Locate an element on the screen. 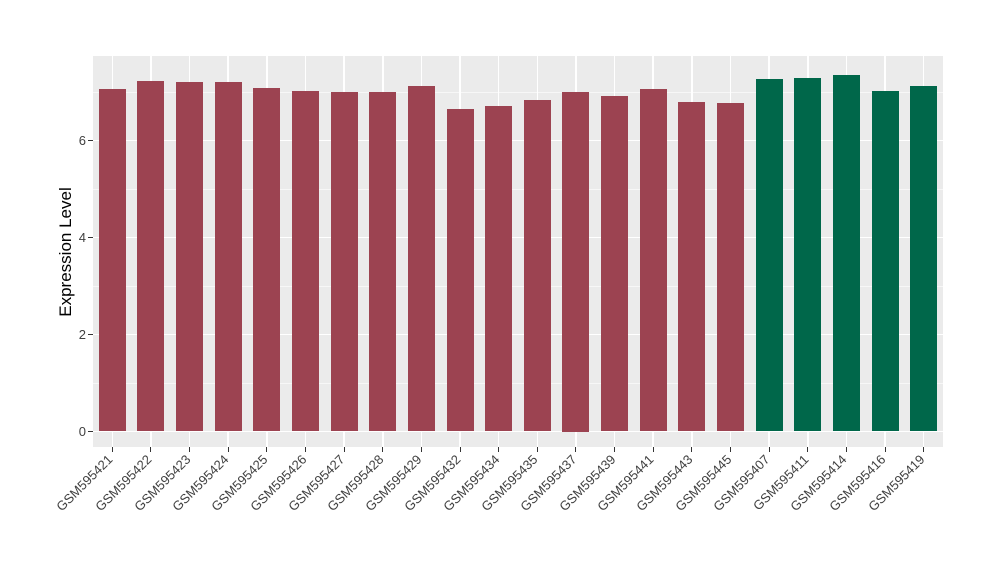  bar-GSM595416 is located at coordinates (885, 261).